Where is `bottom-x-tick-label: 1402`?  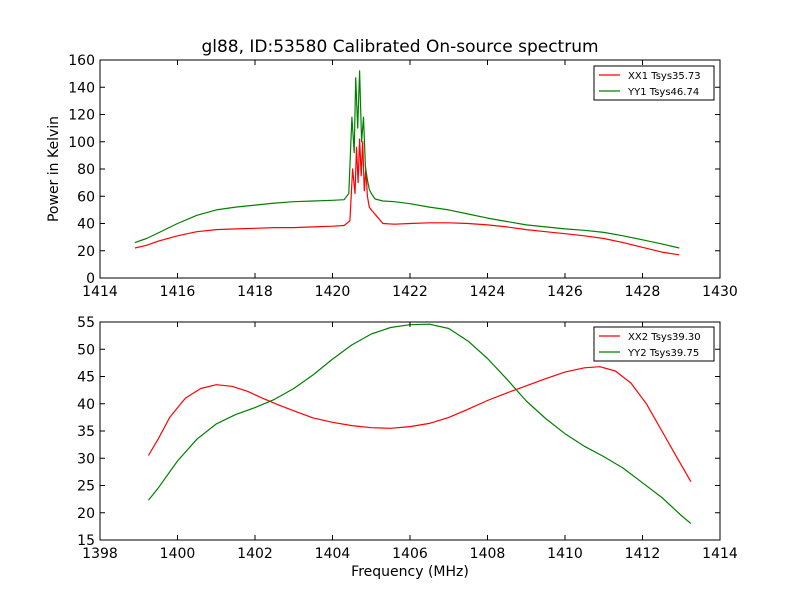
bottom-x-tick-label: 1402 is located at coordinates (255, 554).